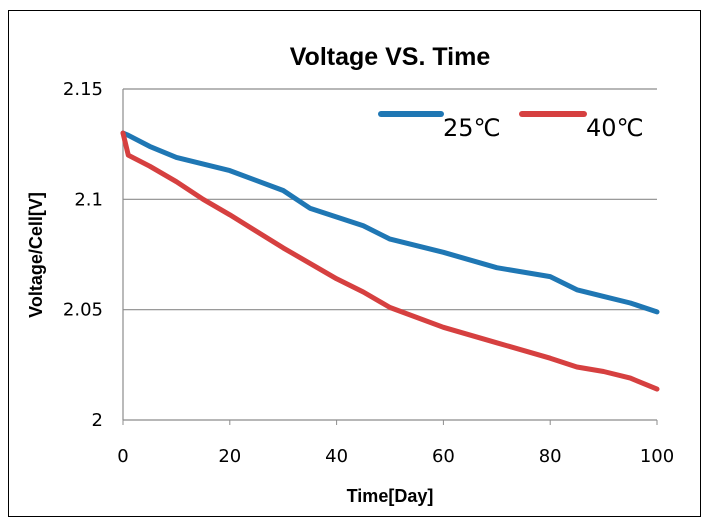 Image resolution: width=709 pixels, height=527 pixels. Describe the element at coordinates (511, 126) in the screenshot. I see `legend: 25℃ 40℃` at that location.